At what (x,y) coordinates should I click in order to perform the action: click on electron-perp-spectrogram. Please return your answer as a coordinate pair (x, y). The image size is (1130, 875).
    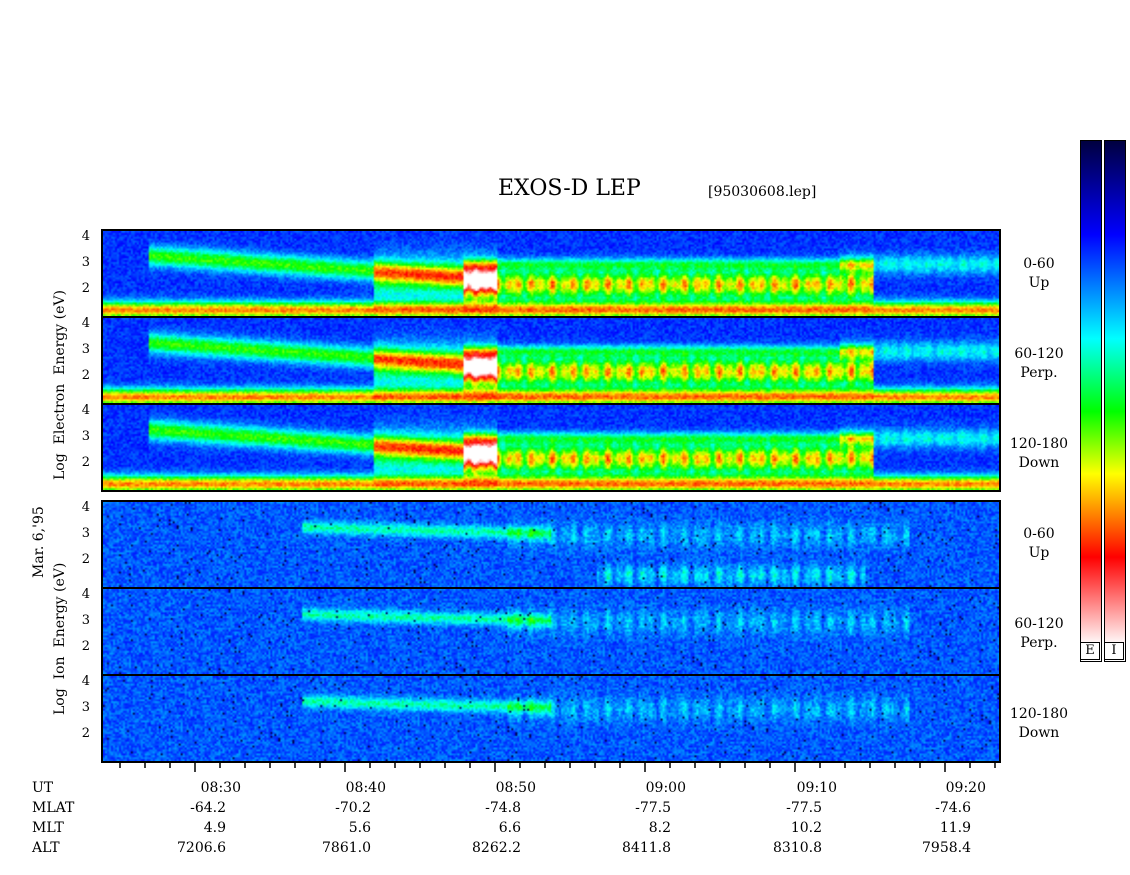
    Looking at the image, I should click on (551, 360).